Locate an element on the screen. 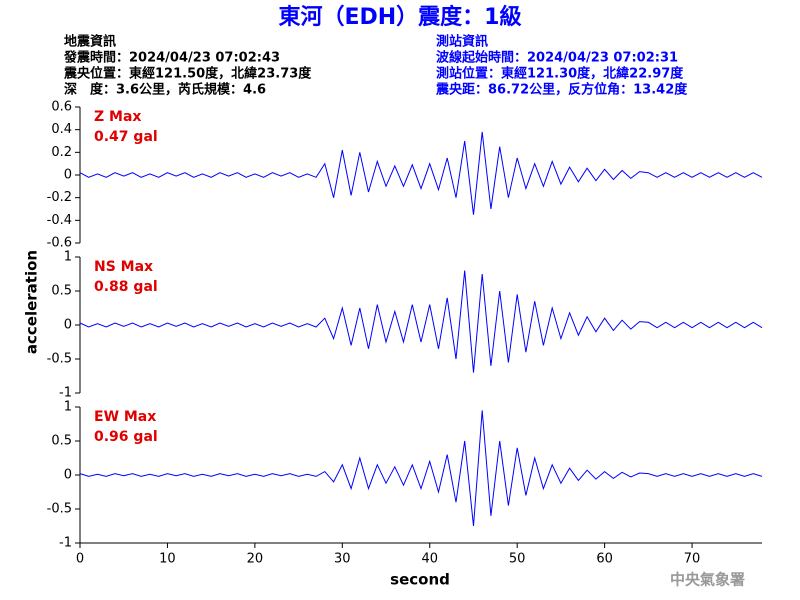 Image resolution: width=800 pixels, height=600 pixels. y-tick-label: -0.6 is located at coordinates (59, 243).